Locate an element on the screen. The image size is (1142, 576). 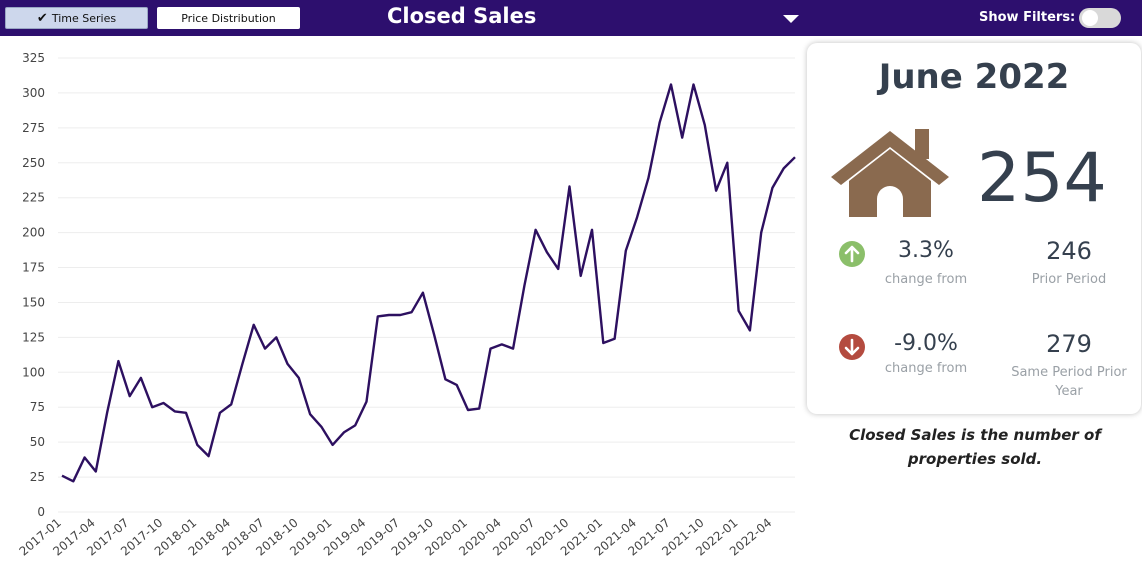
y-tick-label: 175 is located at coordinates (33, 268).